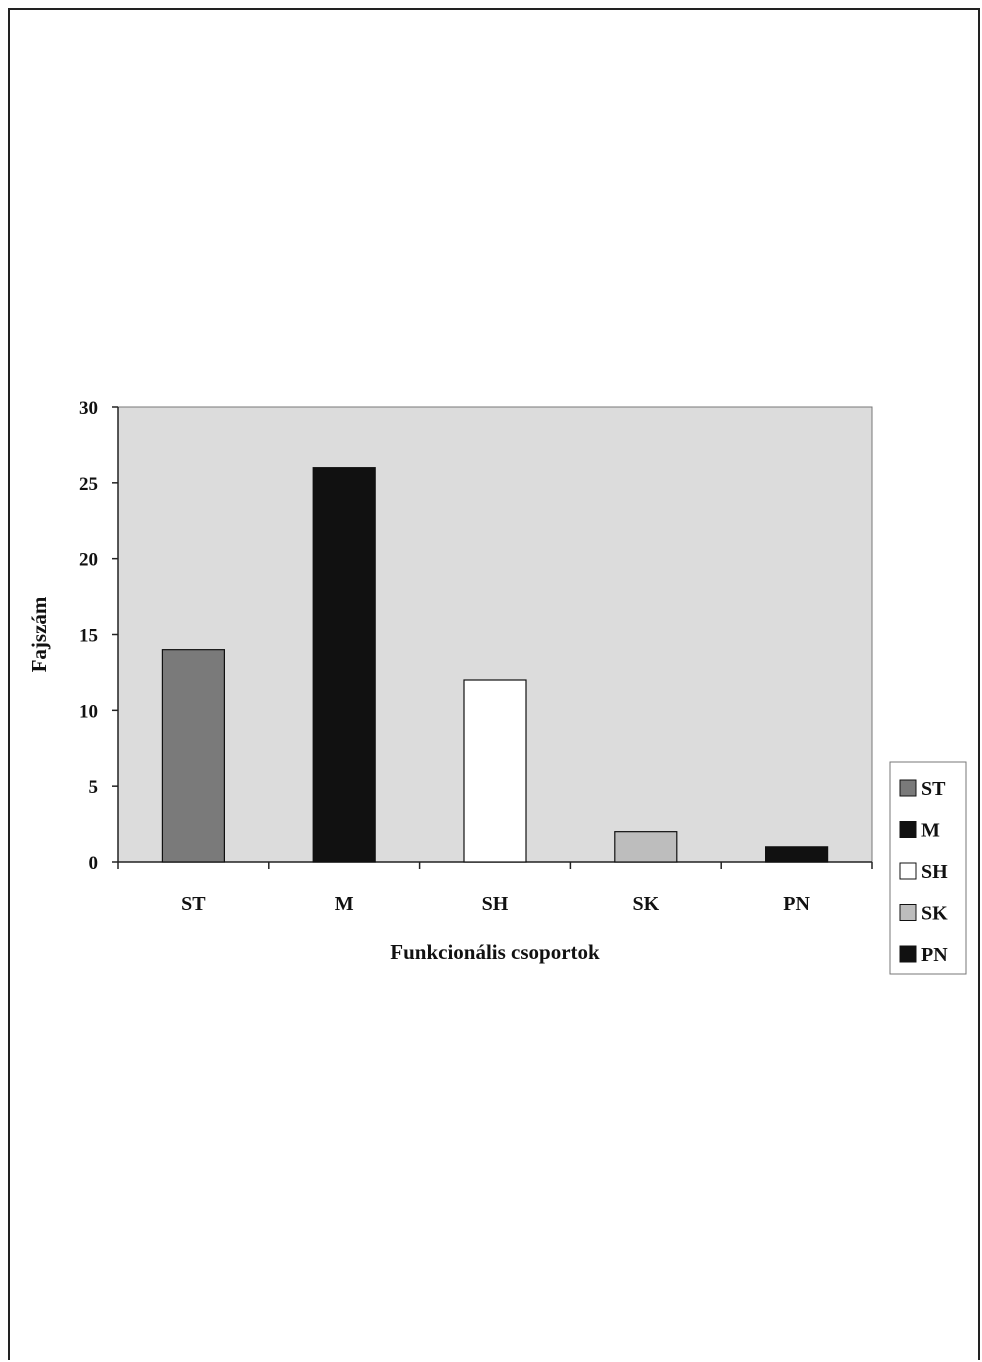  I want to click on bar-st, so click(193, 756).